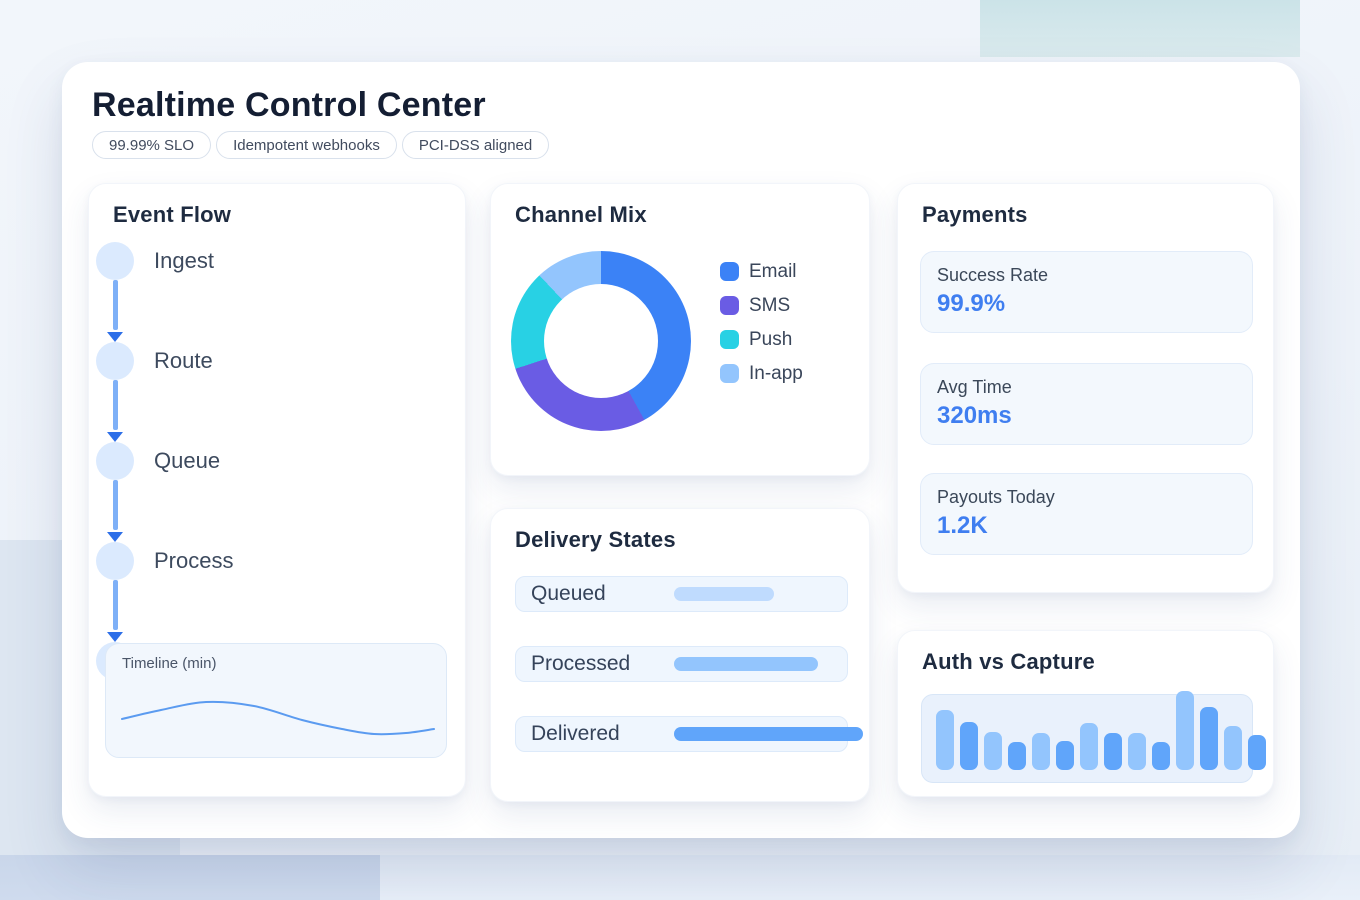 The width and height of the screenshot is (1360, 900). Describe the element at coordinates (770, 305) in the screenshot. I see `legend-label: SMS` at that location.